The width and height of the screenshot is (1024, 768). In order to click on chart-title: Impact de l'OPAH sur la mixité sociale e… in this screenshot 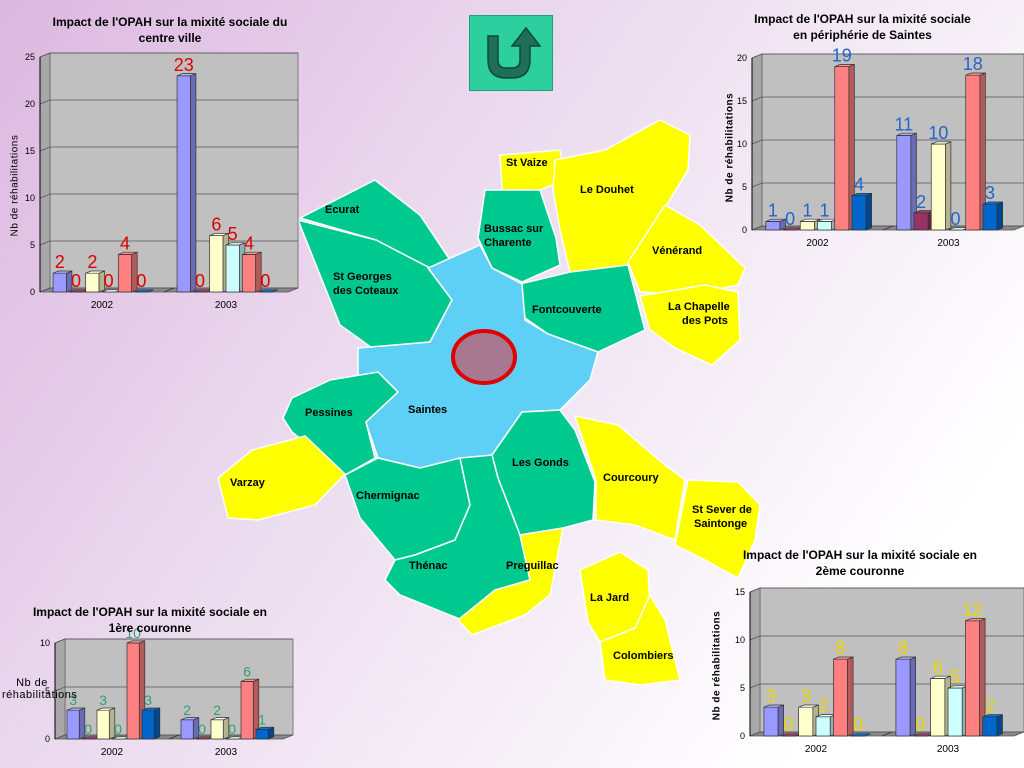, I will do `click(150, 620)`.